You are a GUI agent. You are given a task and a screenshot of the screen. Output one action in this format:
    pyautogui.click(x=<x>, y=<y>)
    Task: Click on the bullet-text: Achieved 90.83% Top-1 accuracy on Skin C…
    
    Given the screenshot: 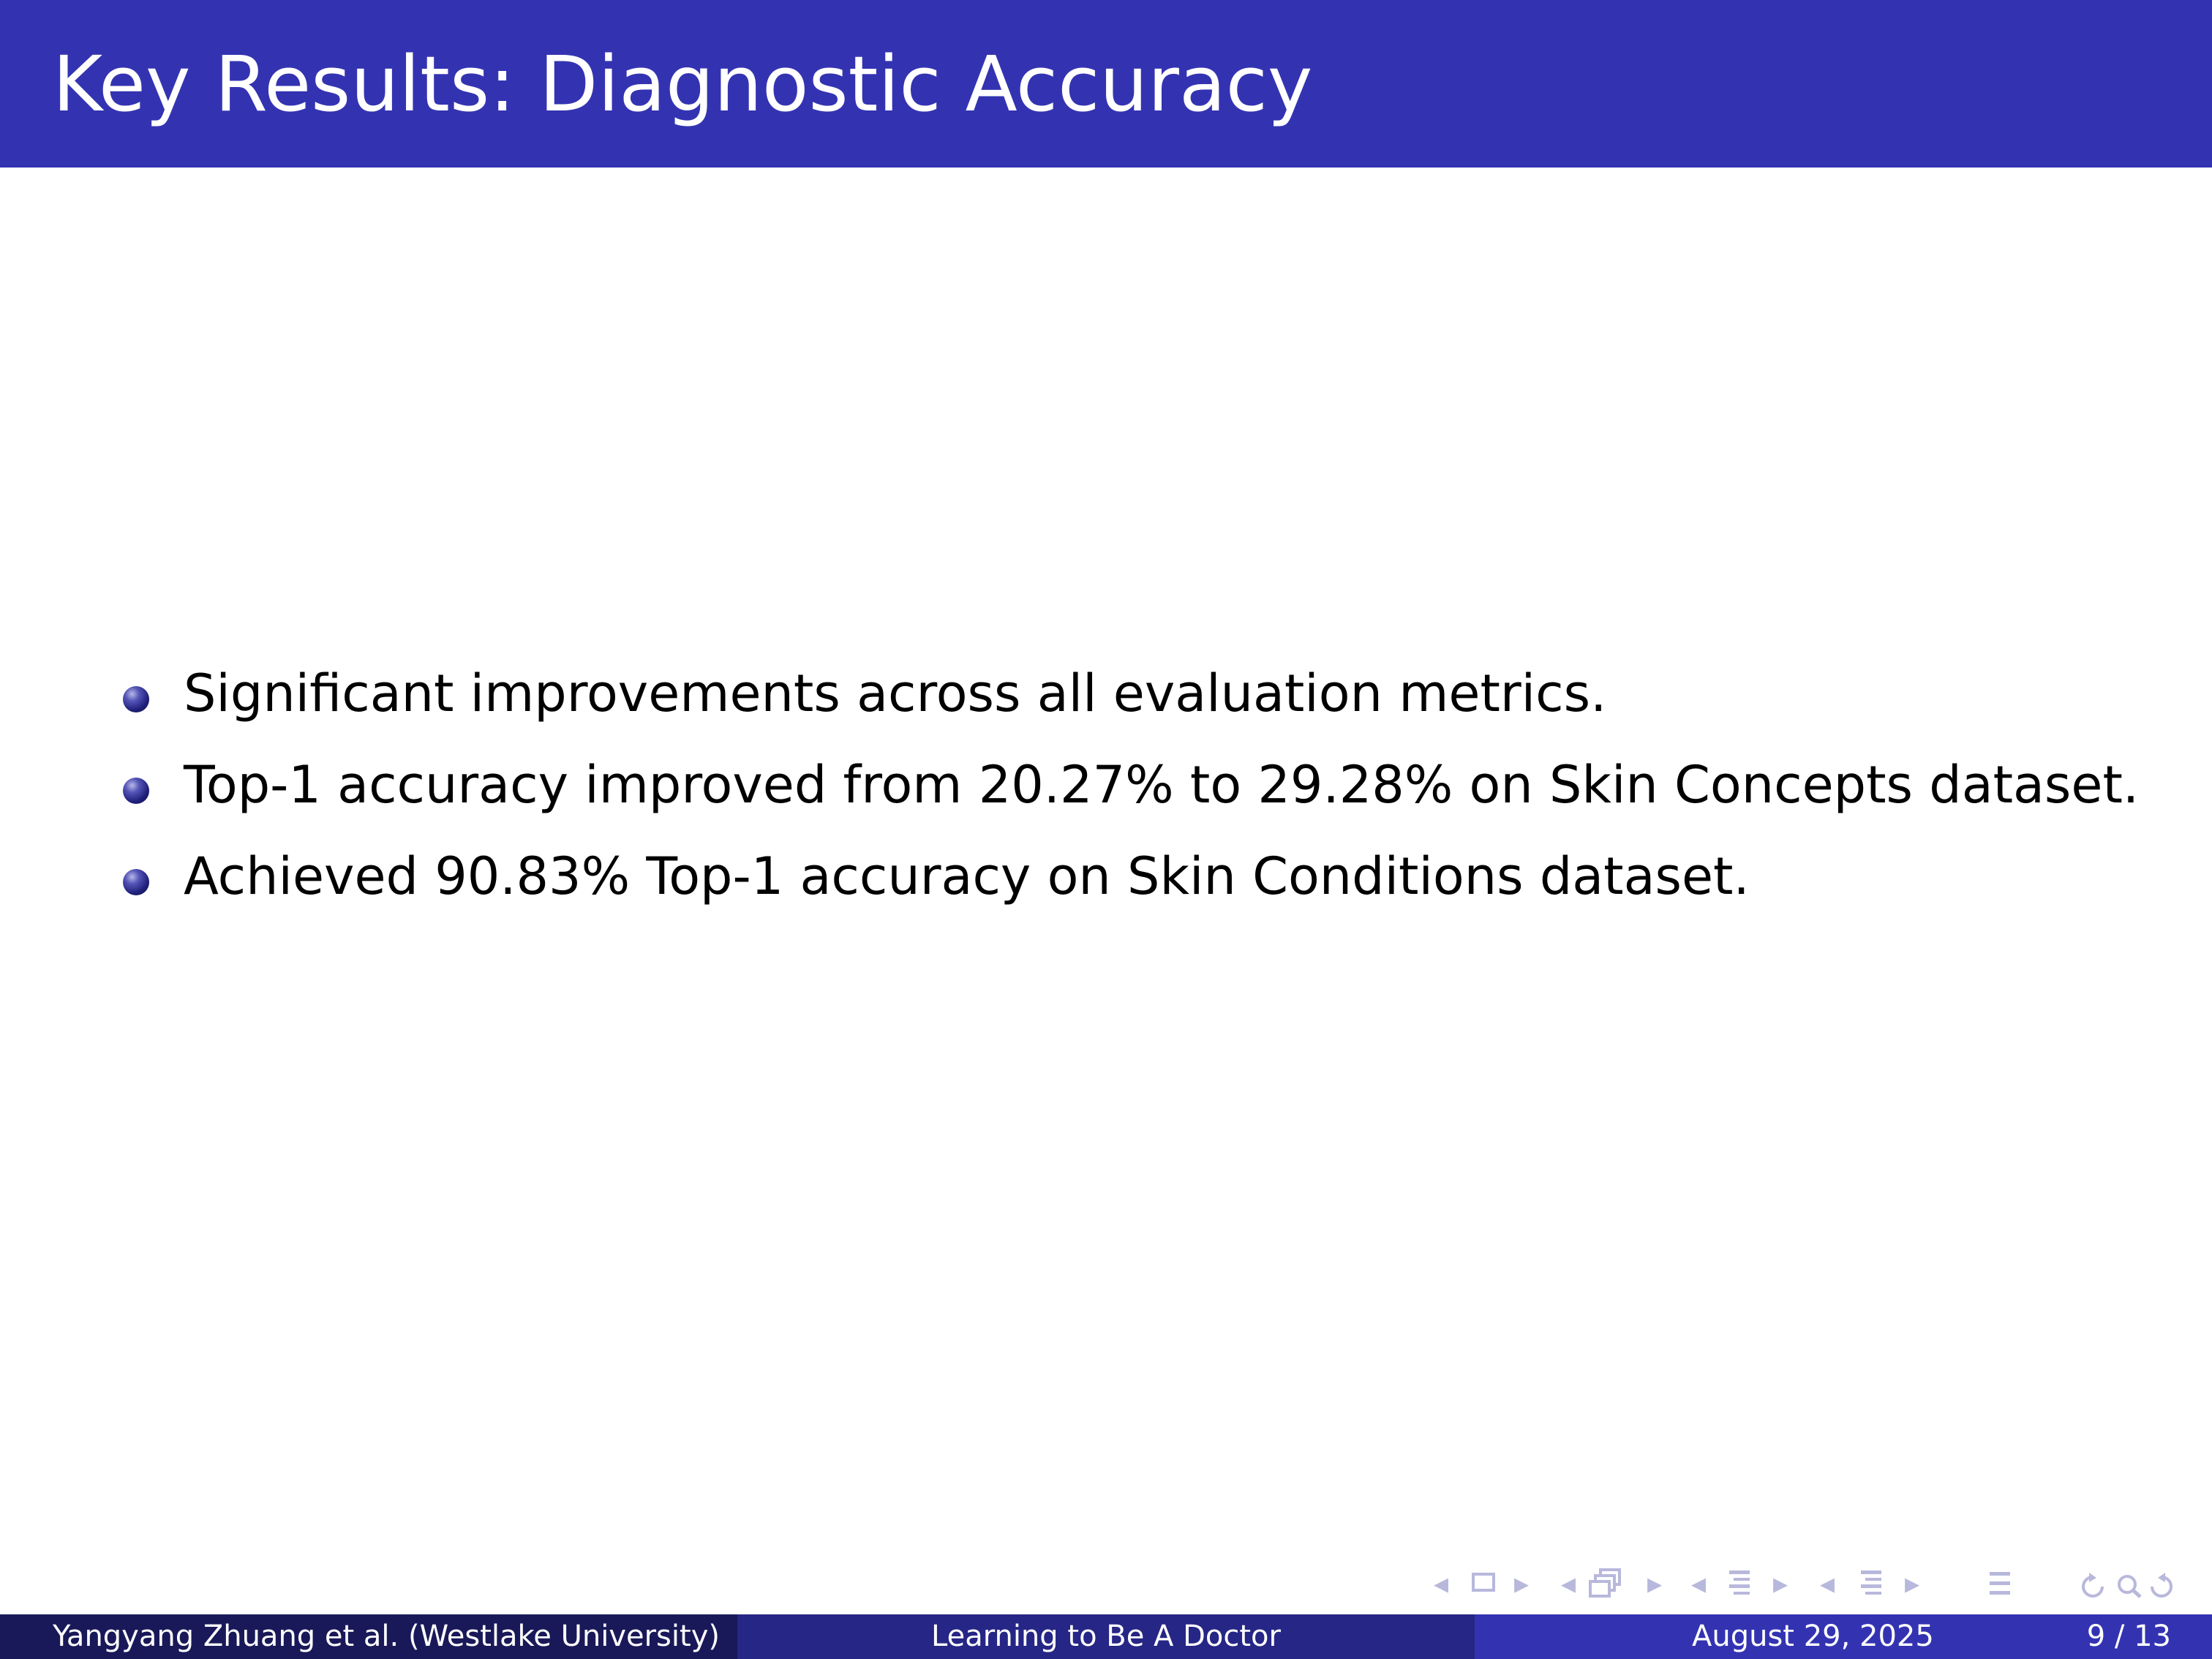 What is the action you would take?
    pyautogui.click(x=967, y=876)
    